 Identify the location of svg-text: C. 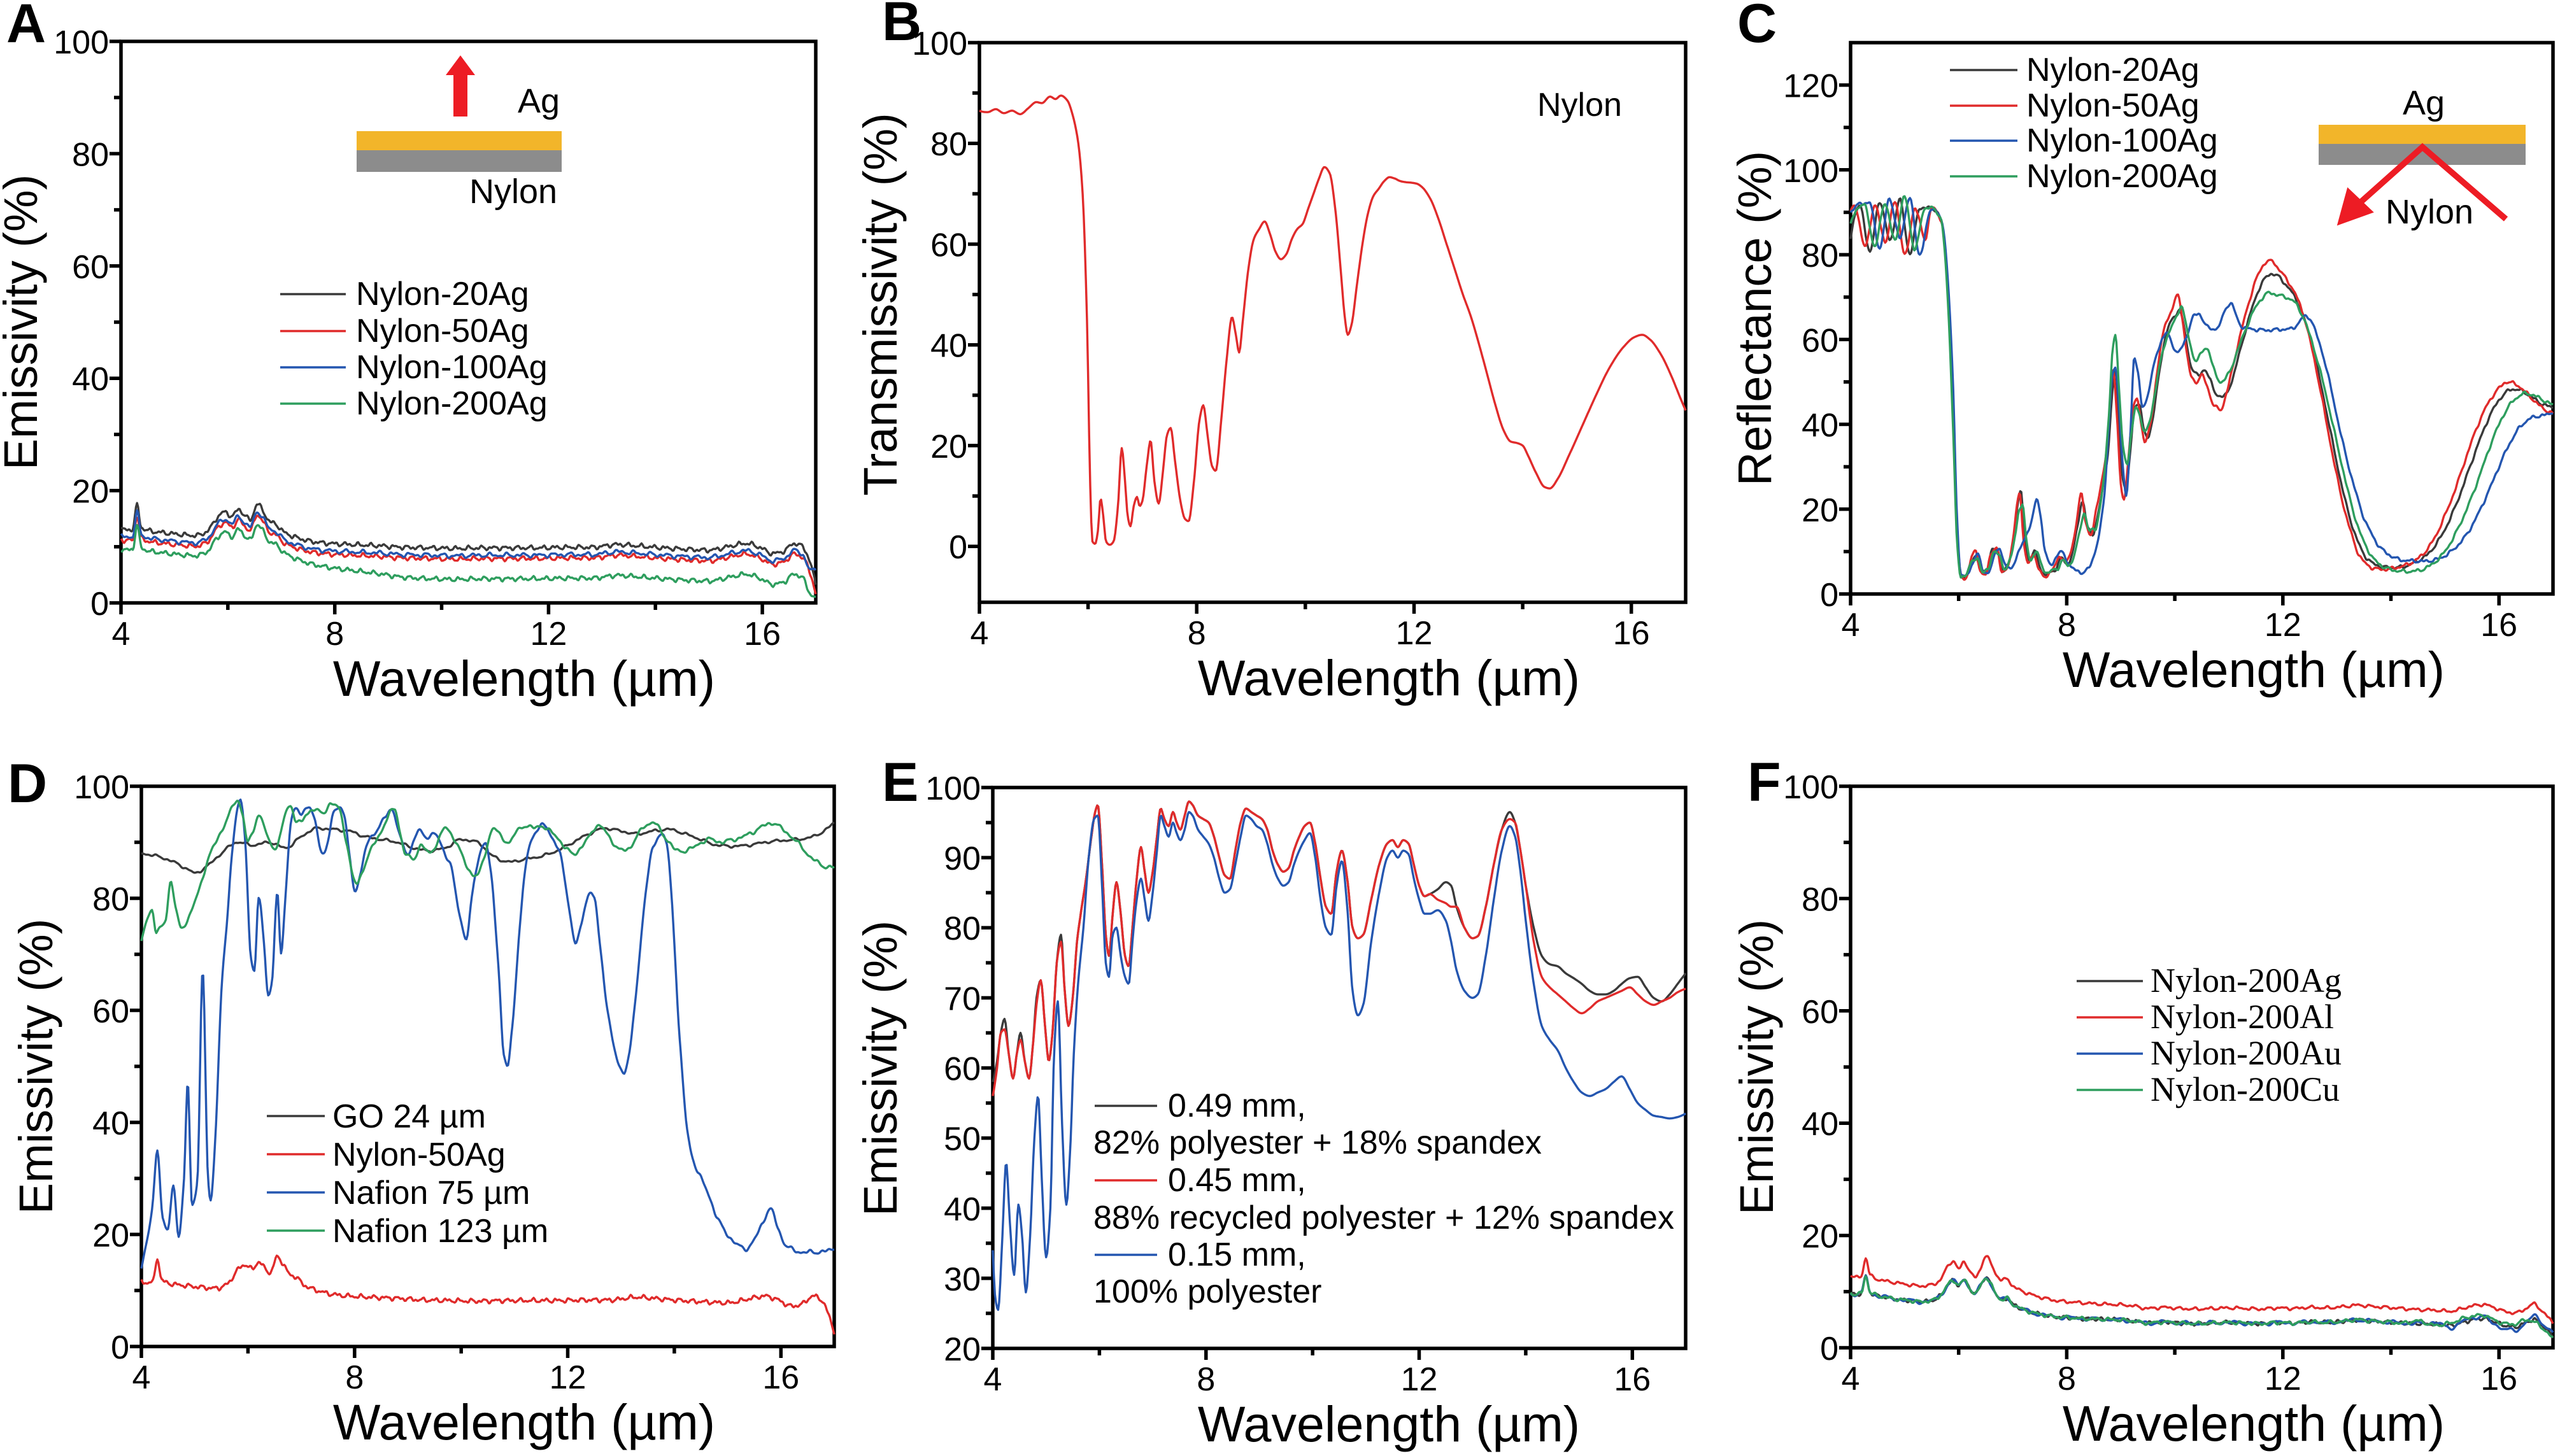
(1757, 27).